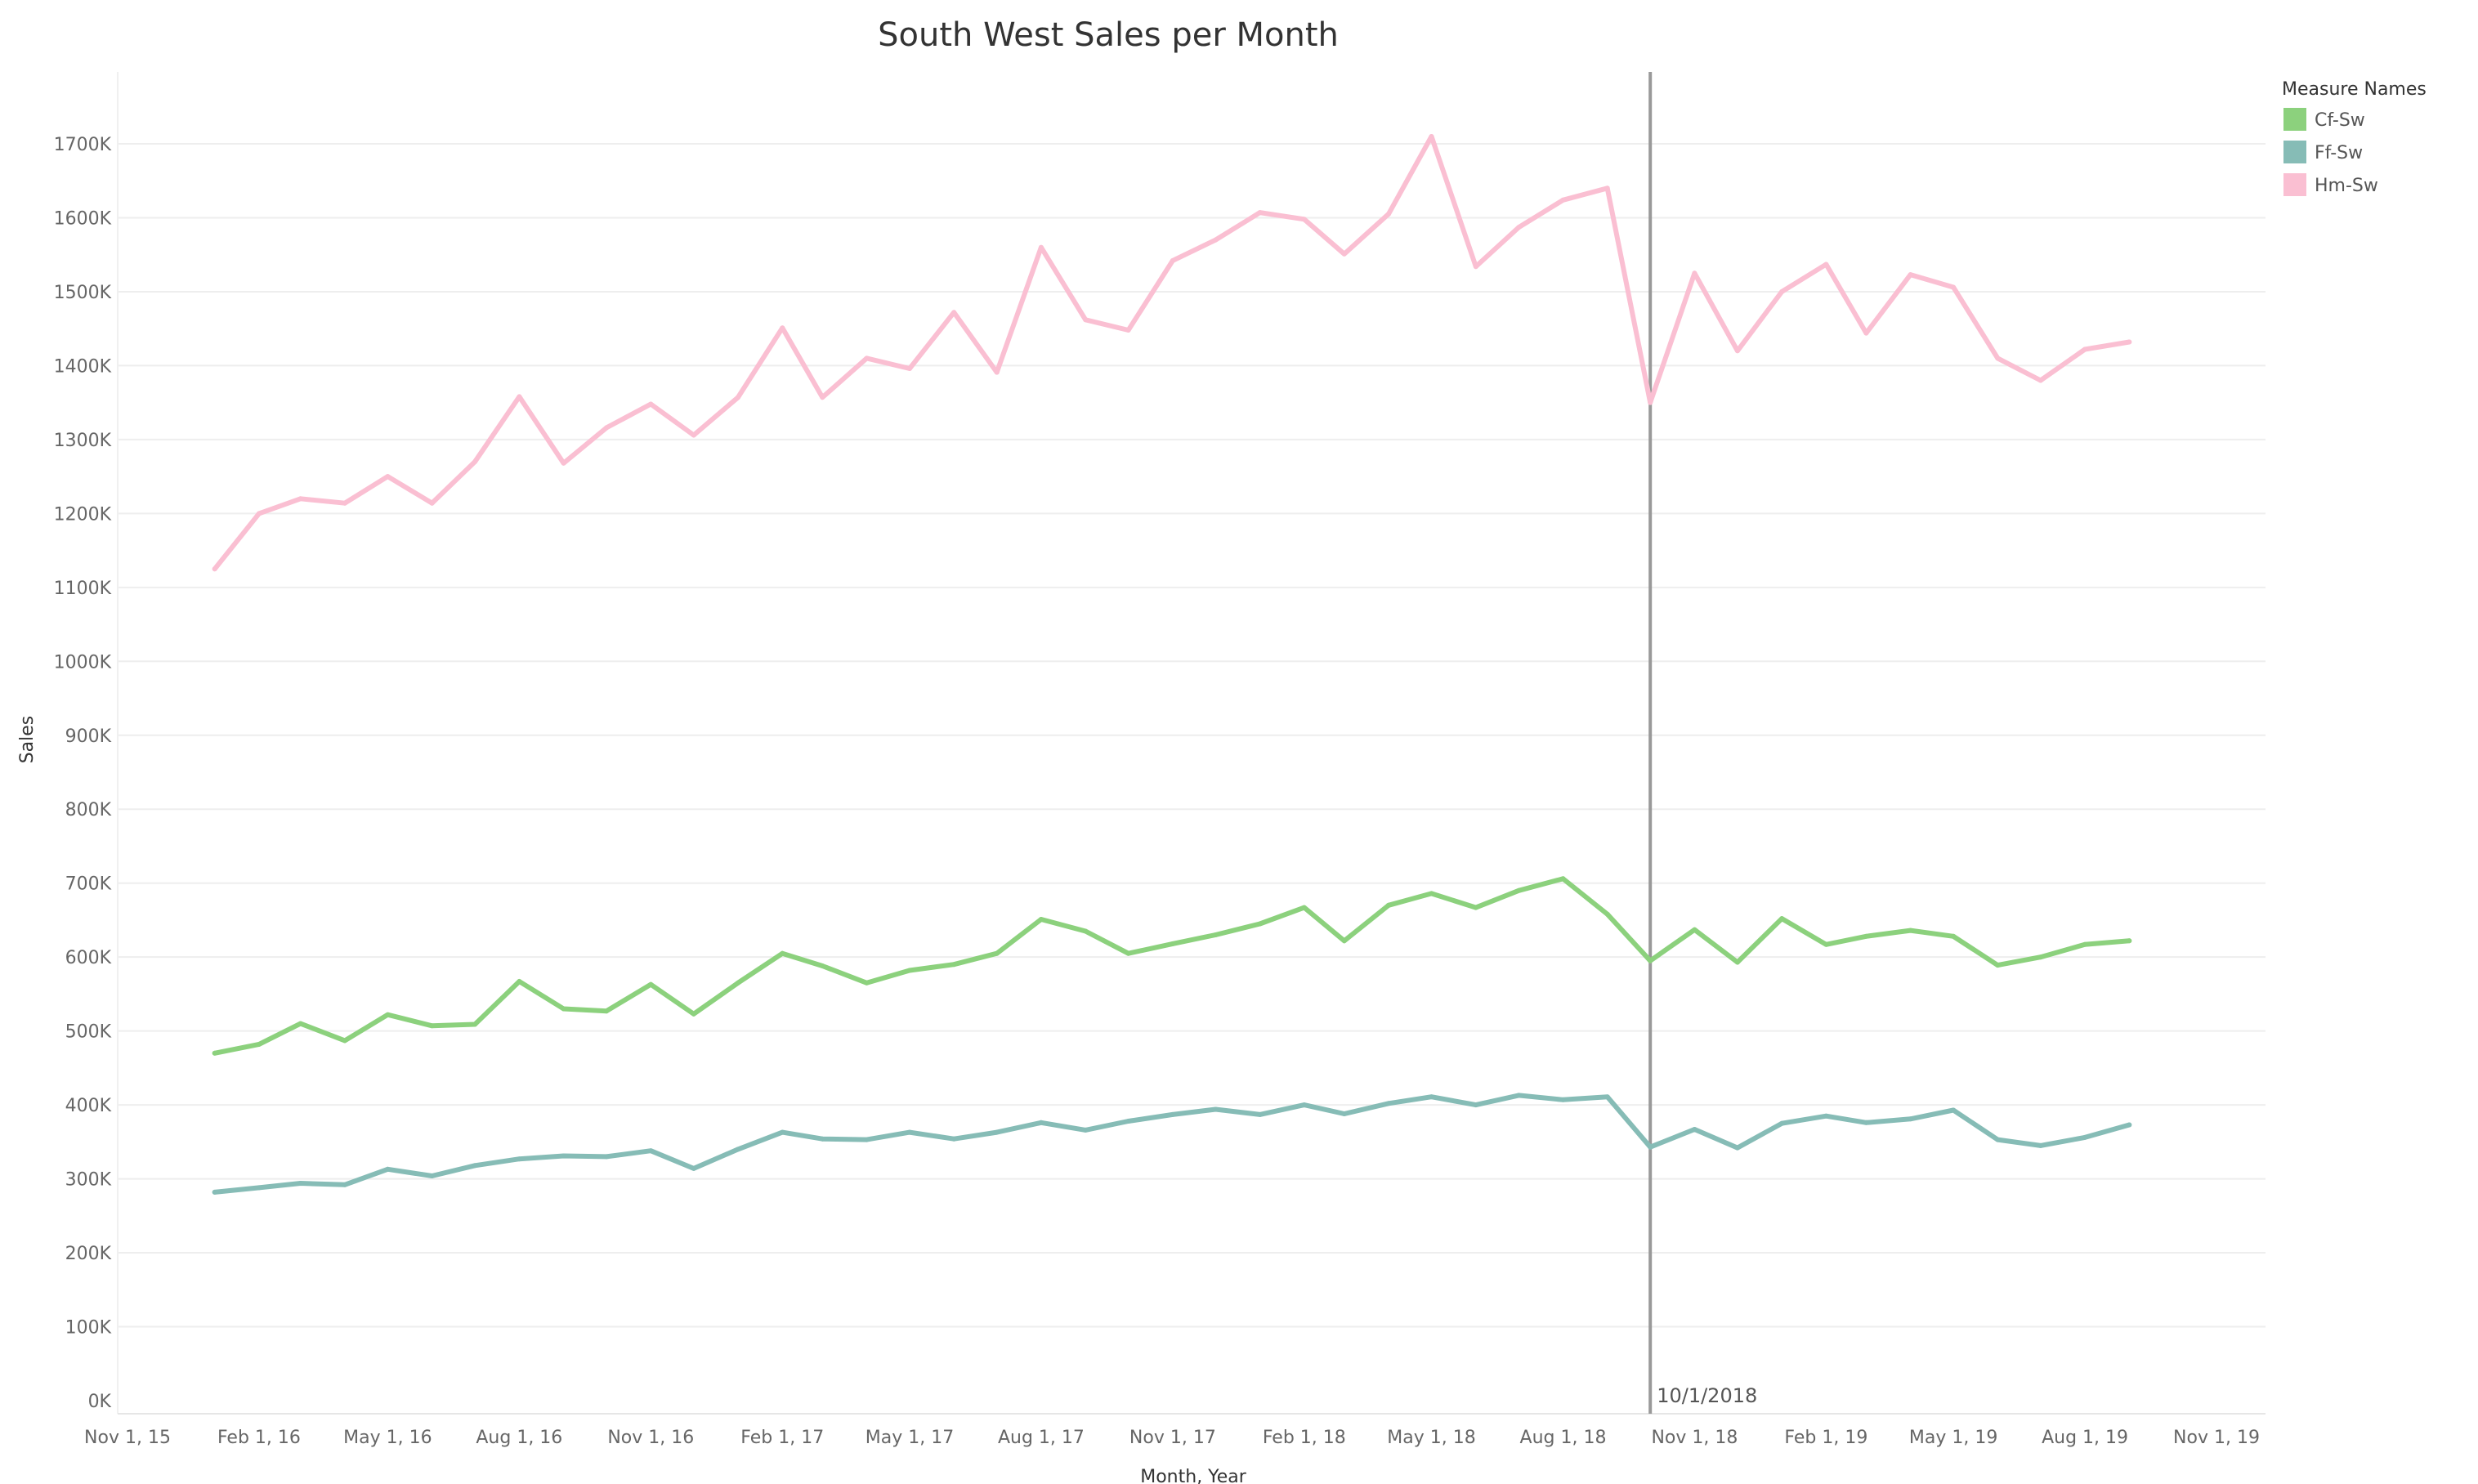  Describe the element at coordinates (1702, 743) in the screenshot. I see `reference-line-group: 10/1/2018` at that location.